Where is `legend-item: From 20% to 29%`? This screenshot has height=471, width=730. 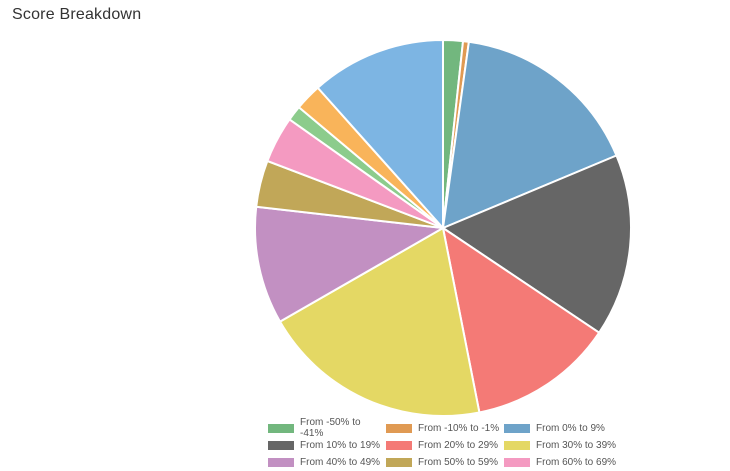 legend-item: From 20% to 29% is located at coordinates (445, 445).